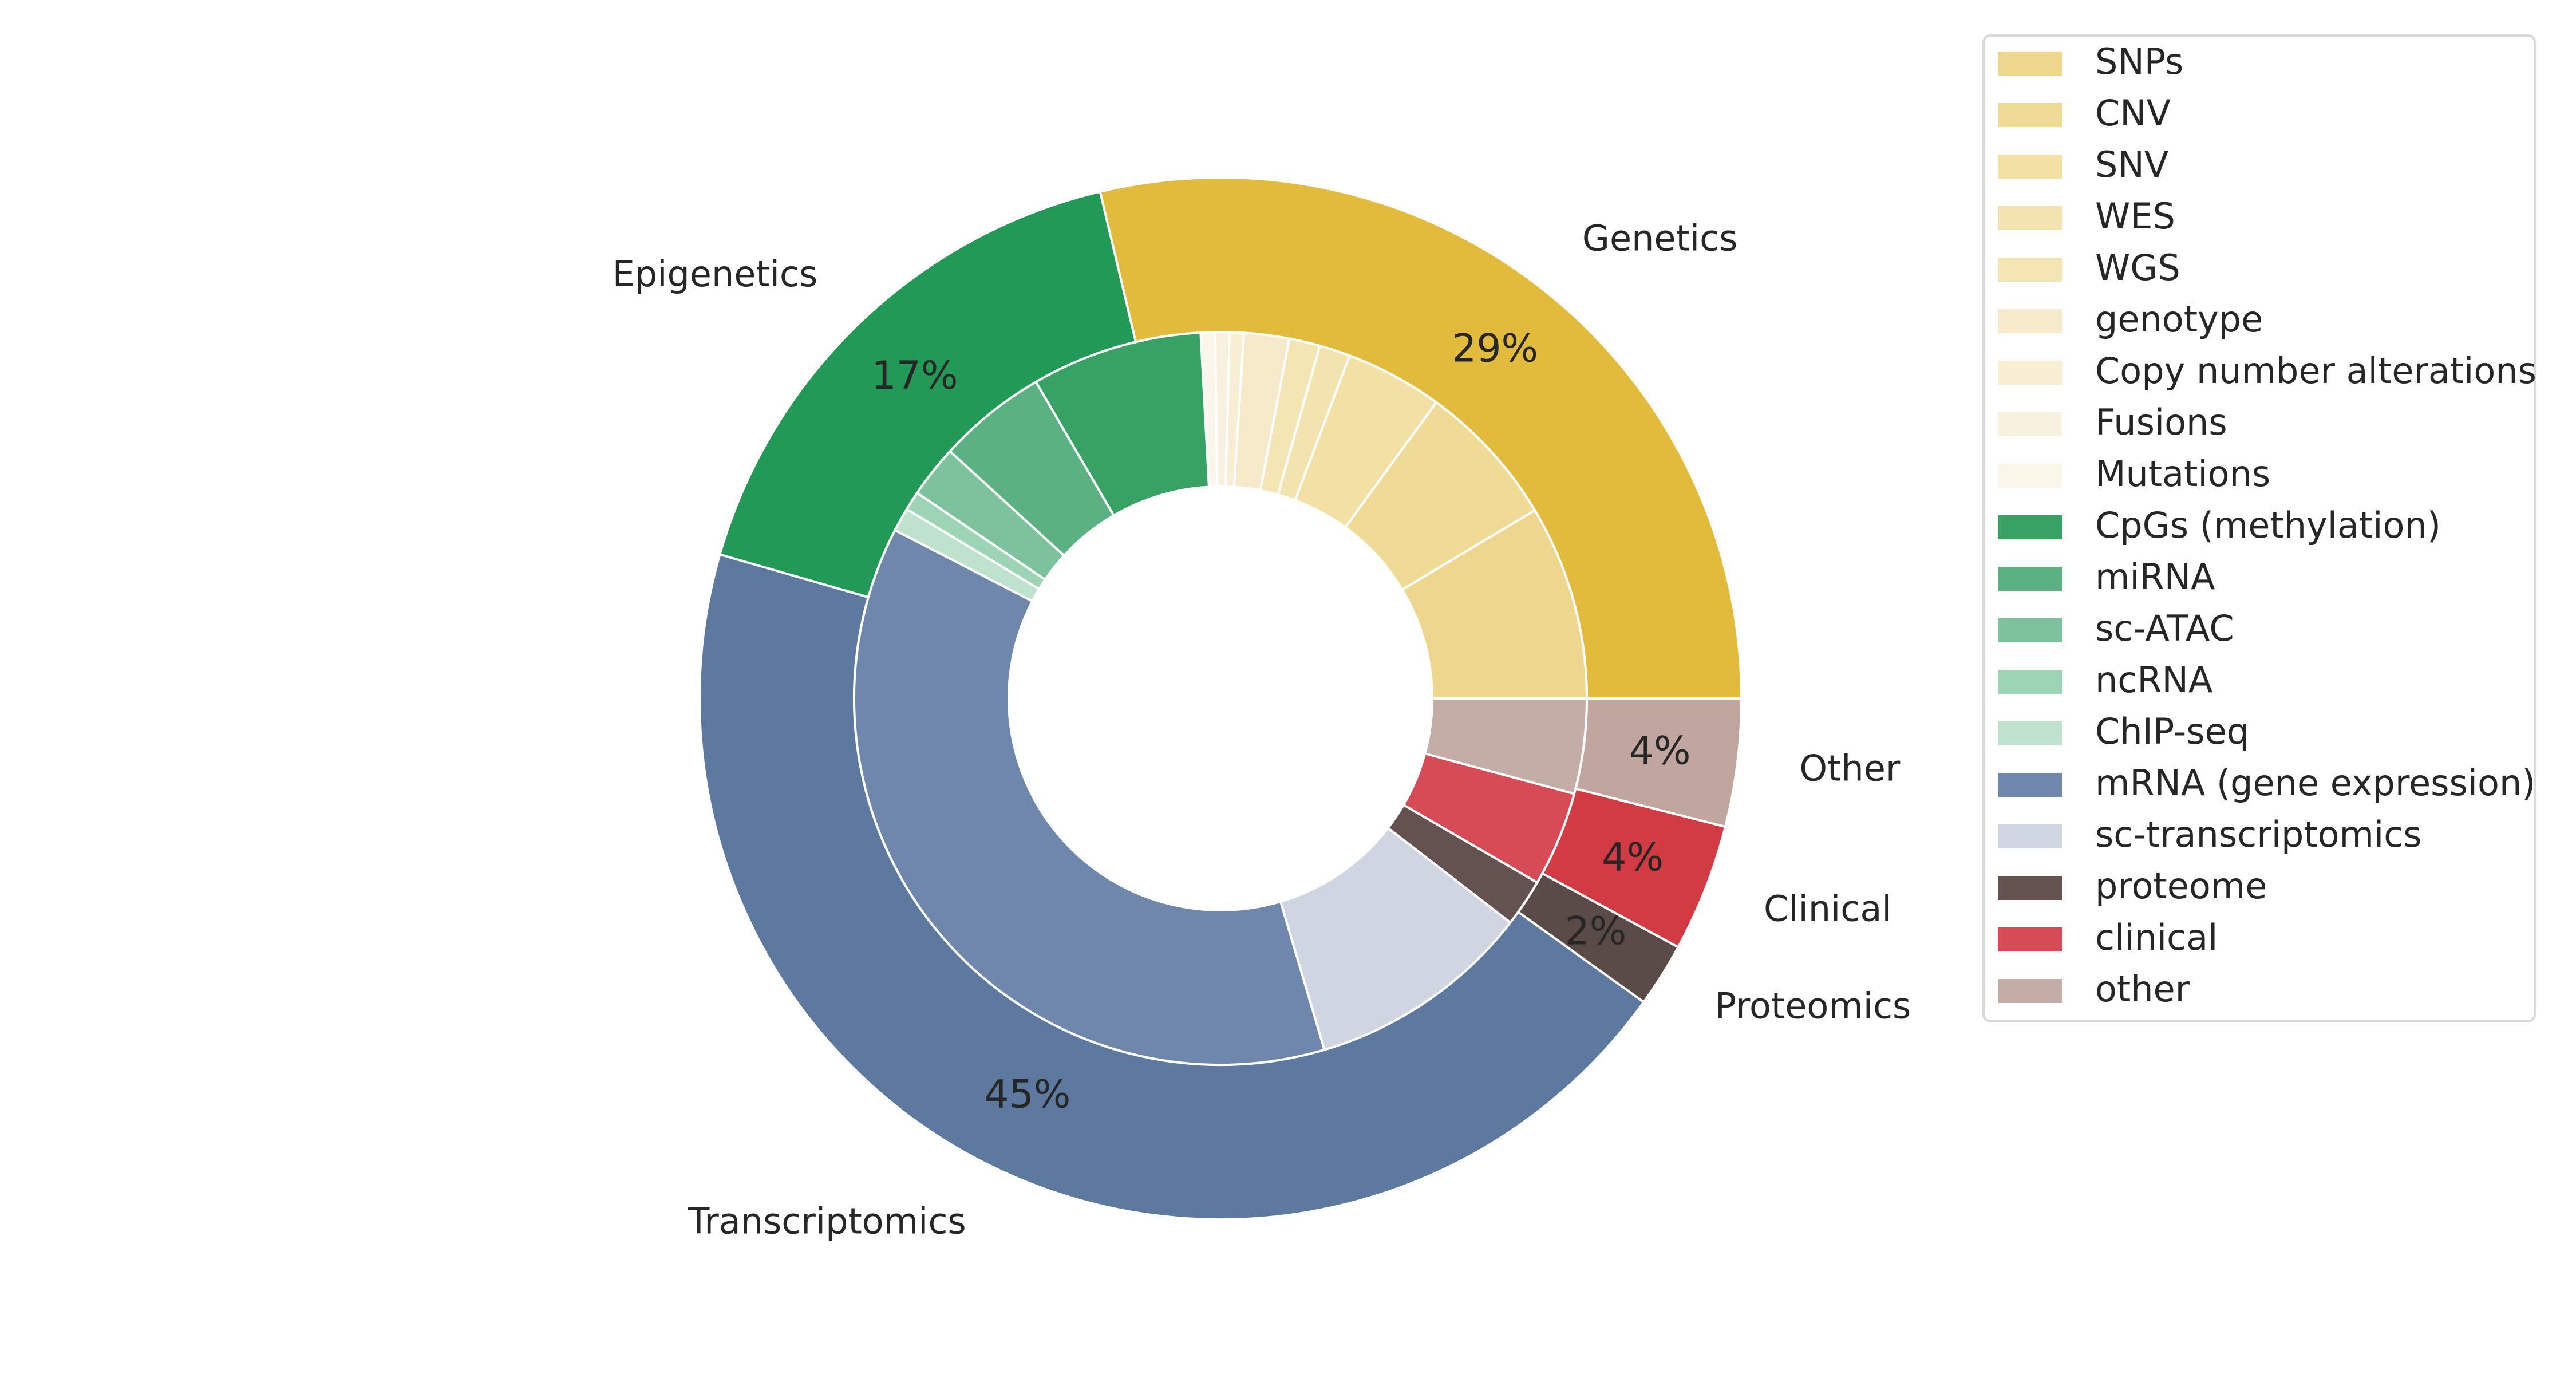 This screenshot has height=1374, width=2576. I want to click on legend-label-other: other, so click(2142, 989).